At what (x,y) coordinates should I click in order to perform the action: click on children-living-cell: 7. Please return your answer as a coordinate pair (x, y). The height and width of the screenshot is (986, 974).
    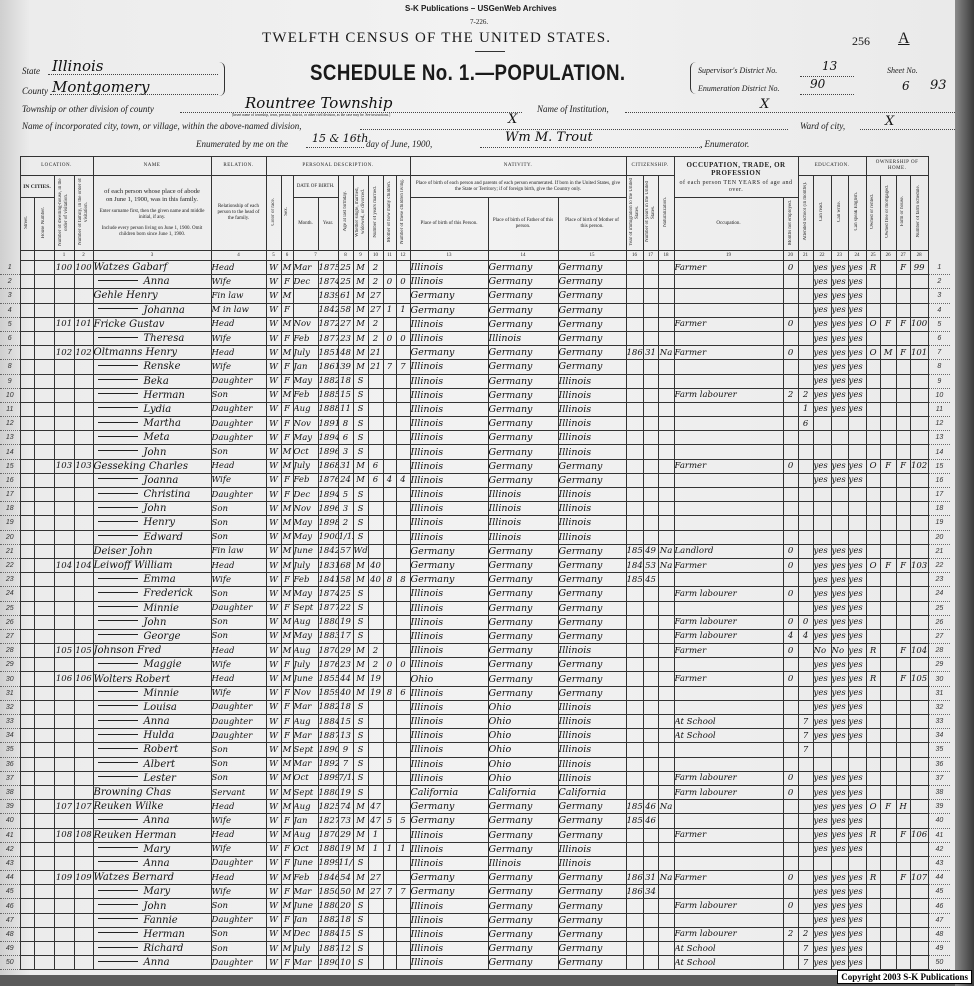
    Looking at the image, I should click on (403, 367).